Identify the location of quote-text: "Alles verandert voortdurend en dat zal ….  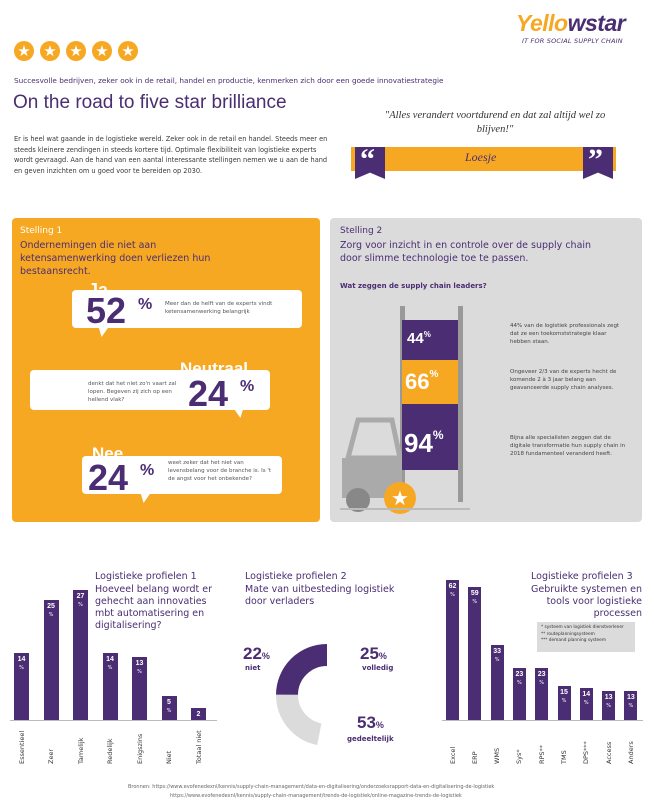
(495, 122).